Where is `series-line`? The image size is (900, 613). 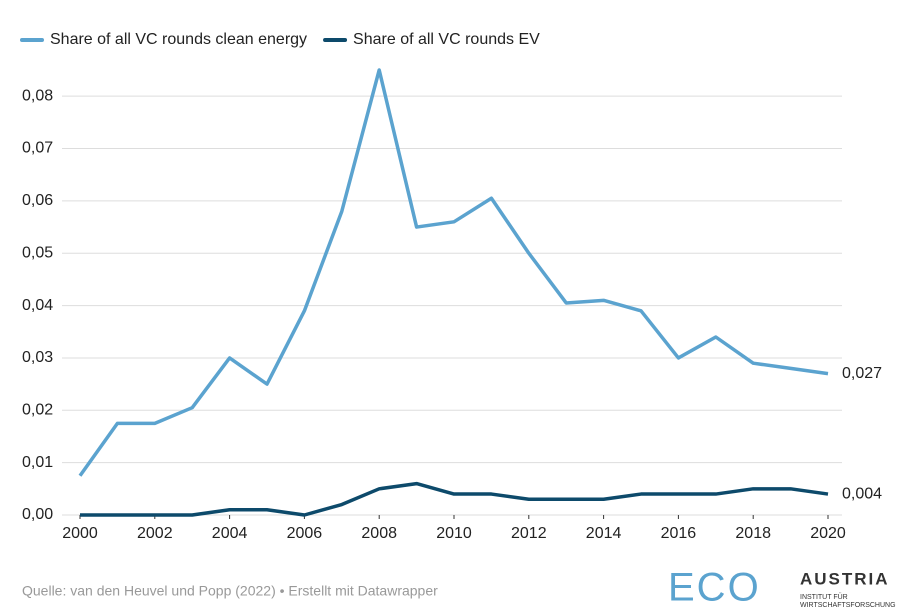
series-line is located at coordinates (454, 499).